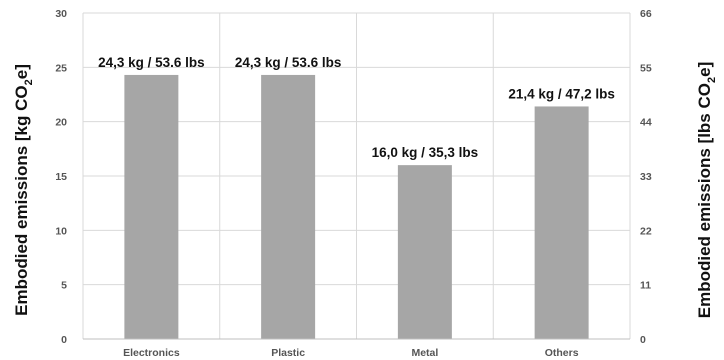 This screenshot has height=360, width=724. What do you see at coordinates (562, 353) in the screenshot?
I see `x-tick-label: Others` at bounding box center [562, 353].